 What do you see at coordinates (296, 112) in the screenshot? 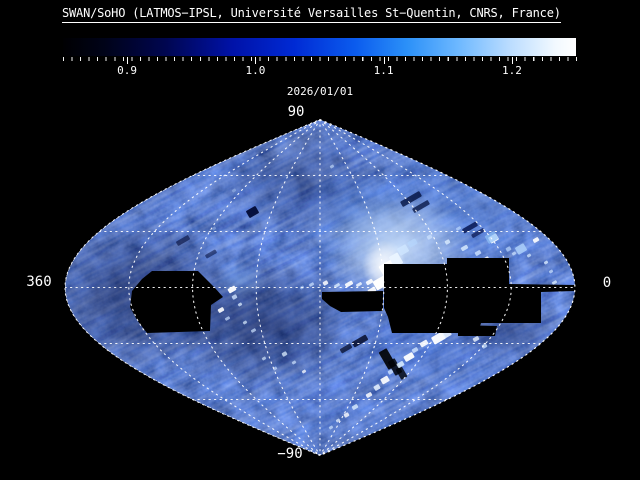
I see `lat-label-north: 90` at bounding box center [296, 112].